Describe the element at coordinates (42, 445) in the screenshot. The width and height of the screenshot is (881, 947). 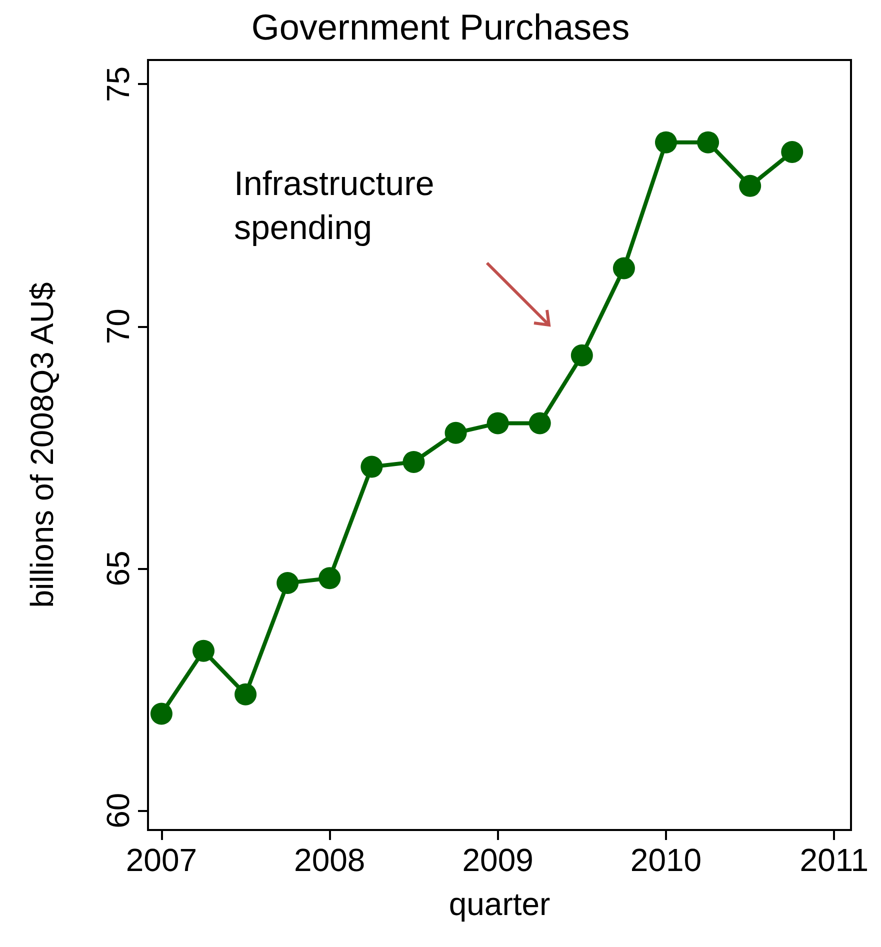
I see `y-axis-title: billions of 2008Q3 AU$` at that location.